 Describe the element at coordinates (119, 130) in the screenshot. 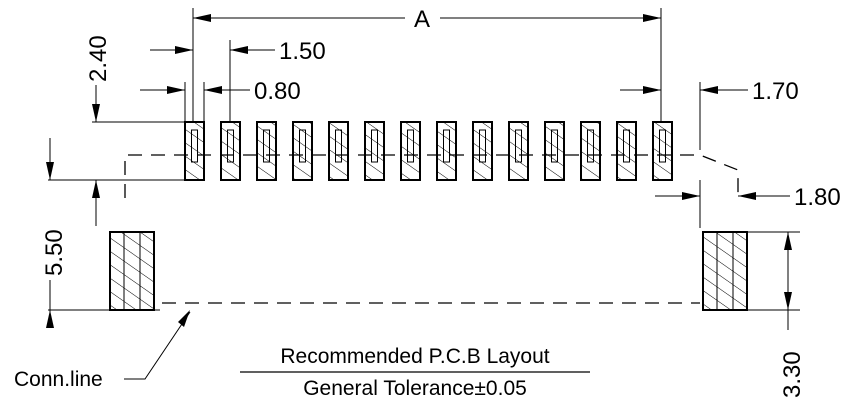

I see `dimension-pad-height: 2.40` at that location.